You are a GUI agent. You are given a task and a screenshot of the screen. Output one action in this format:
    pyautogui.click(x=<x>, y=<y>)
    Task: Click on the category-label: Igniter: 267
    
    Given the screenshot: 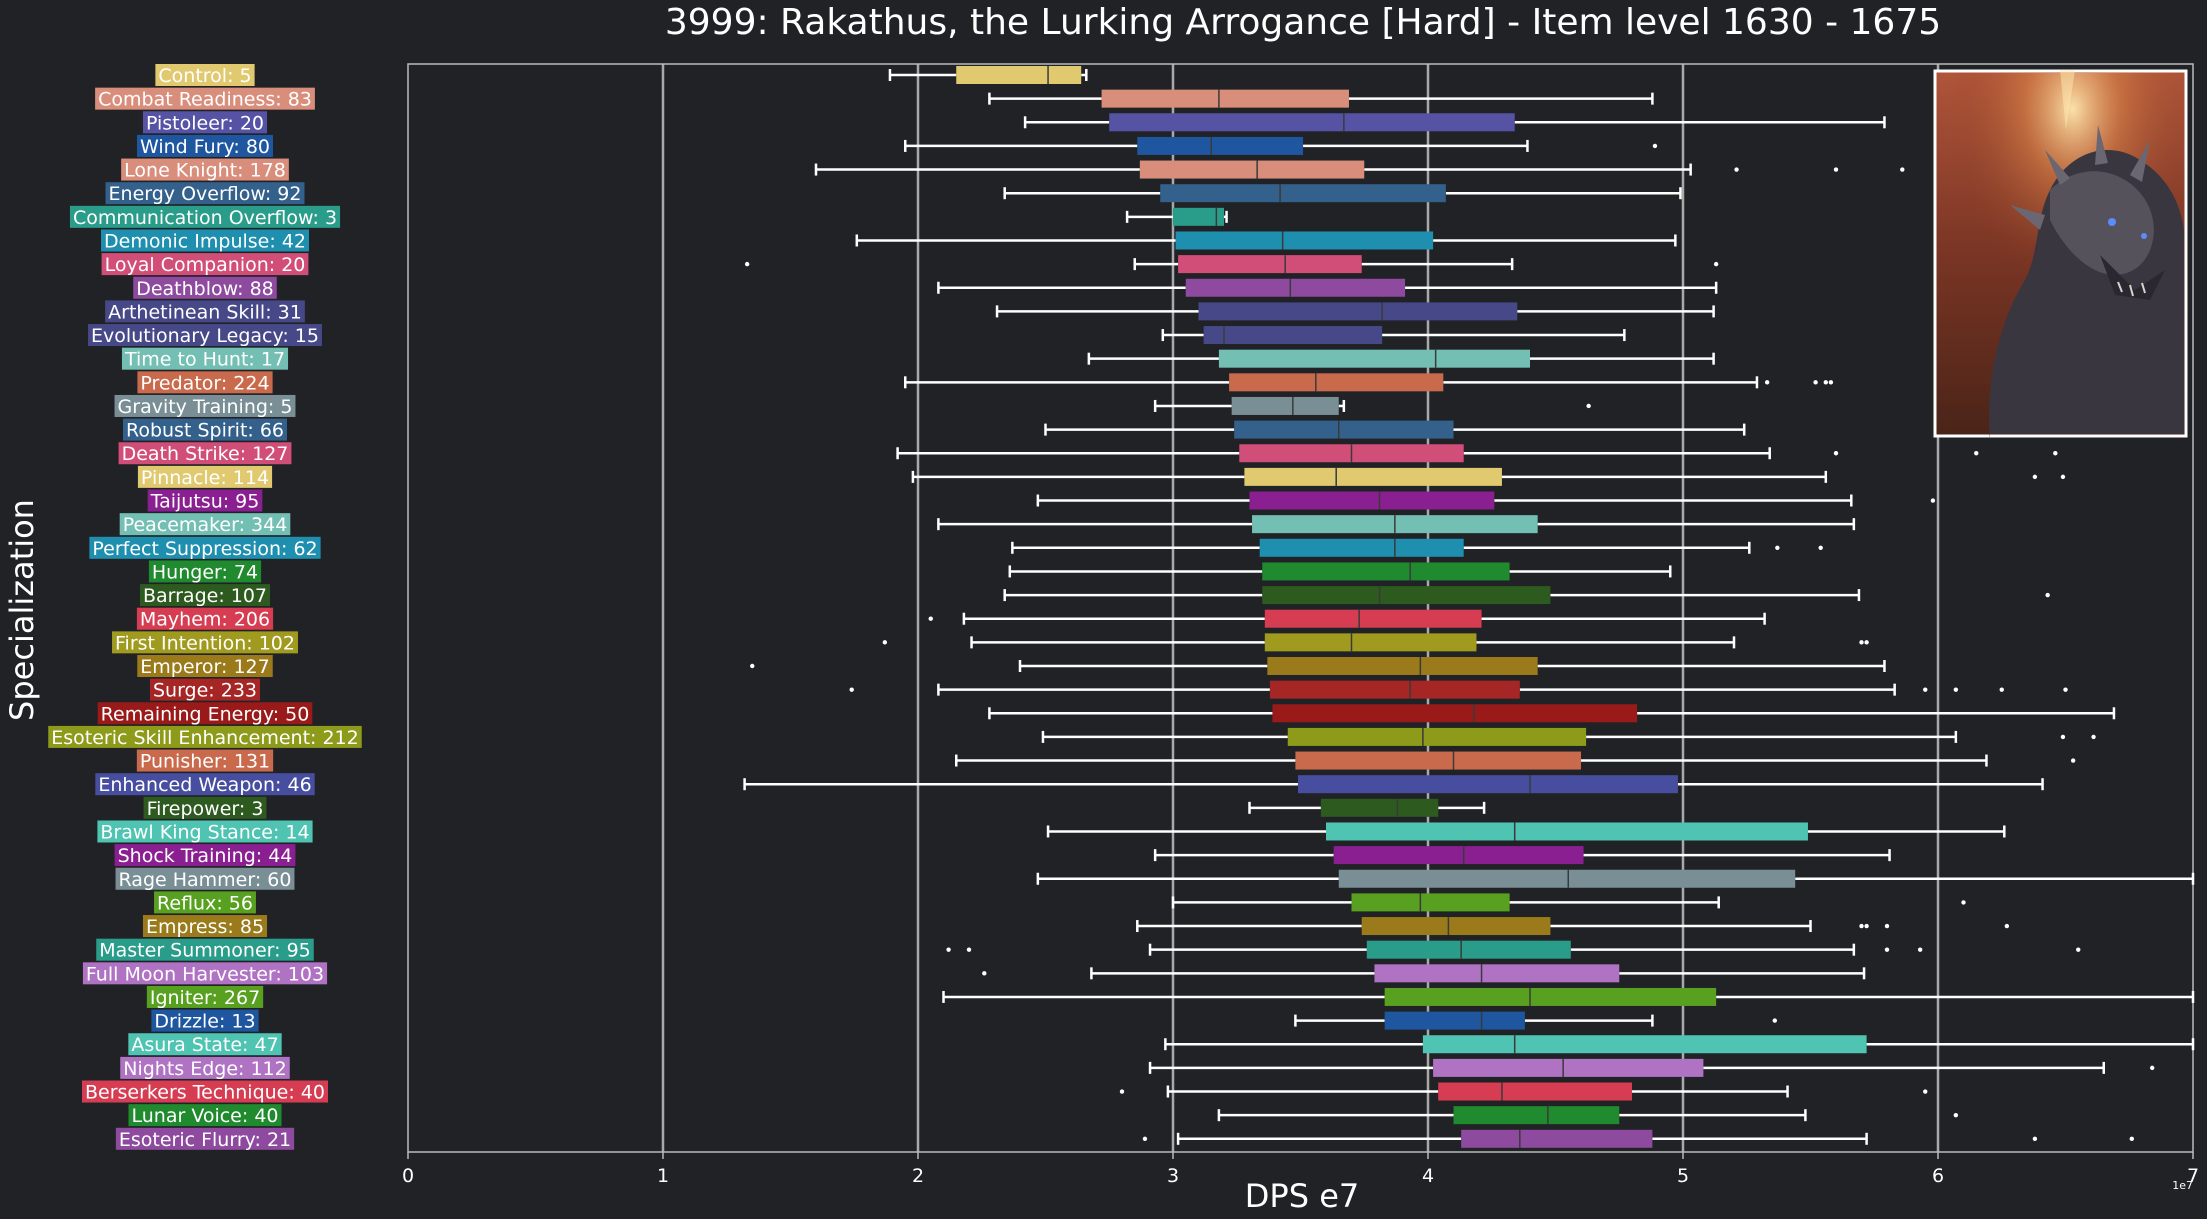 What is the action you would take?
    pyautogui.click(x=205, y=997)
    